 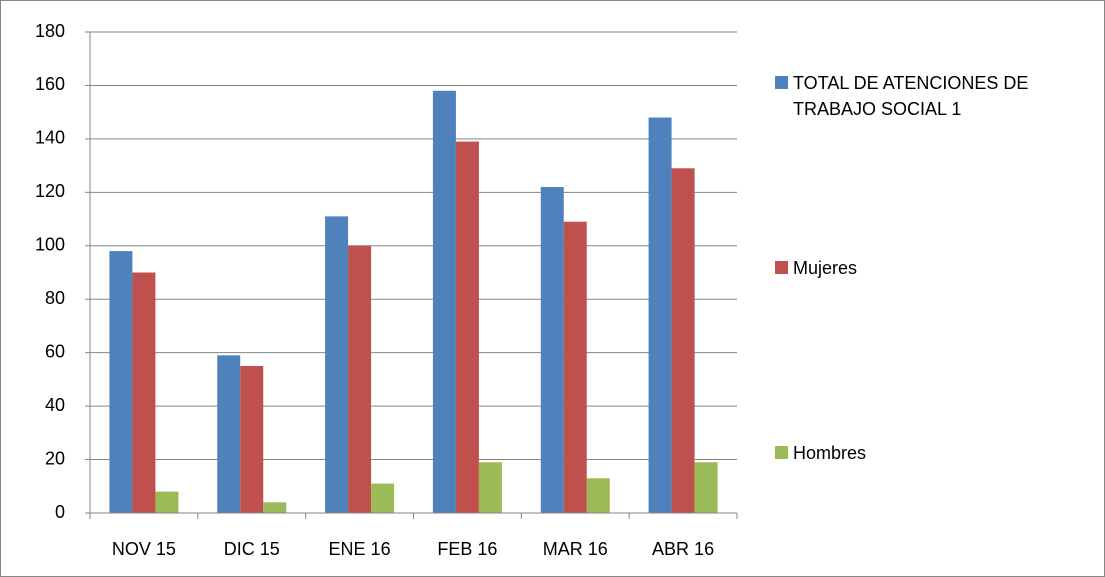 I want to click on legend-label: Mujeres, so click(x=825, y=268).